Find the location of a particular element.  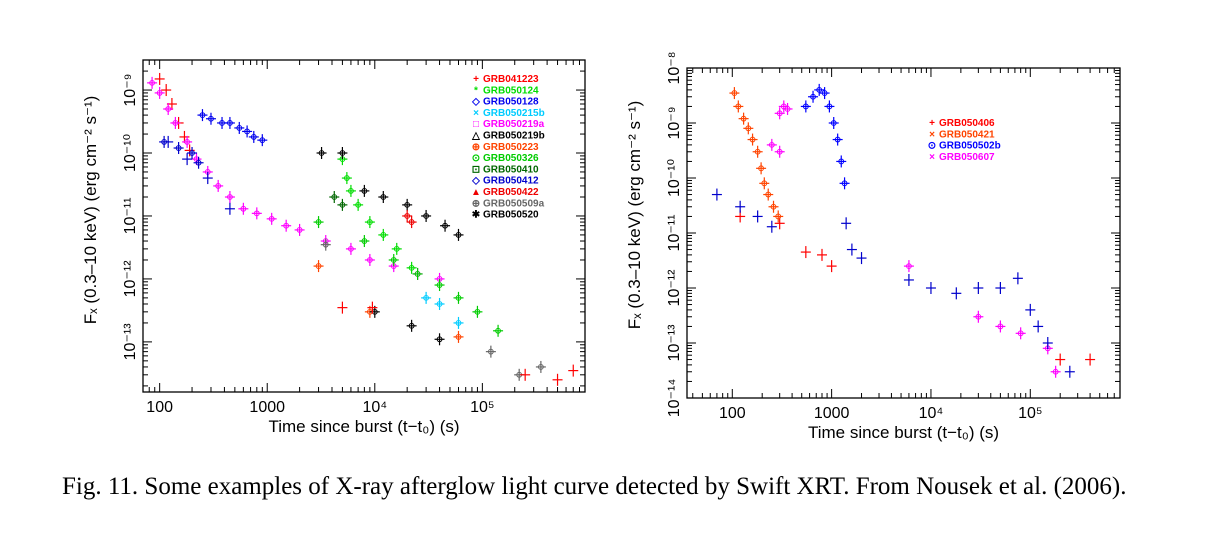

x-tick-label: 10⁴ is located at coordinates (374, 407).